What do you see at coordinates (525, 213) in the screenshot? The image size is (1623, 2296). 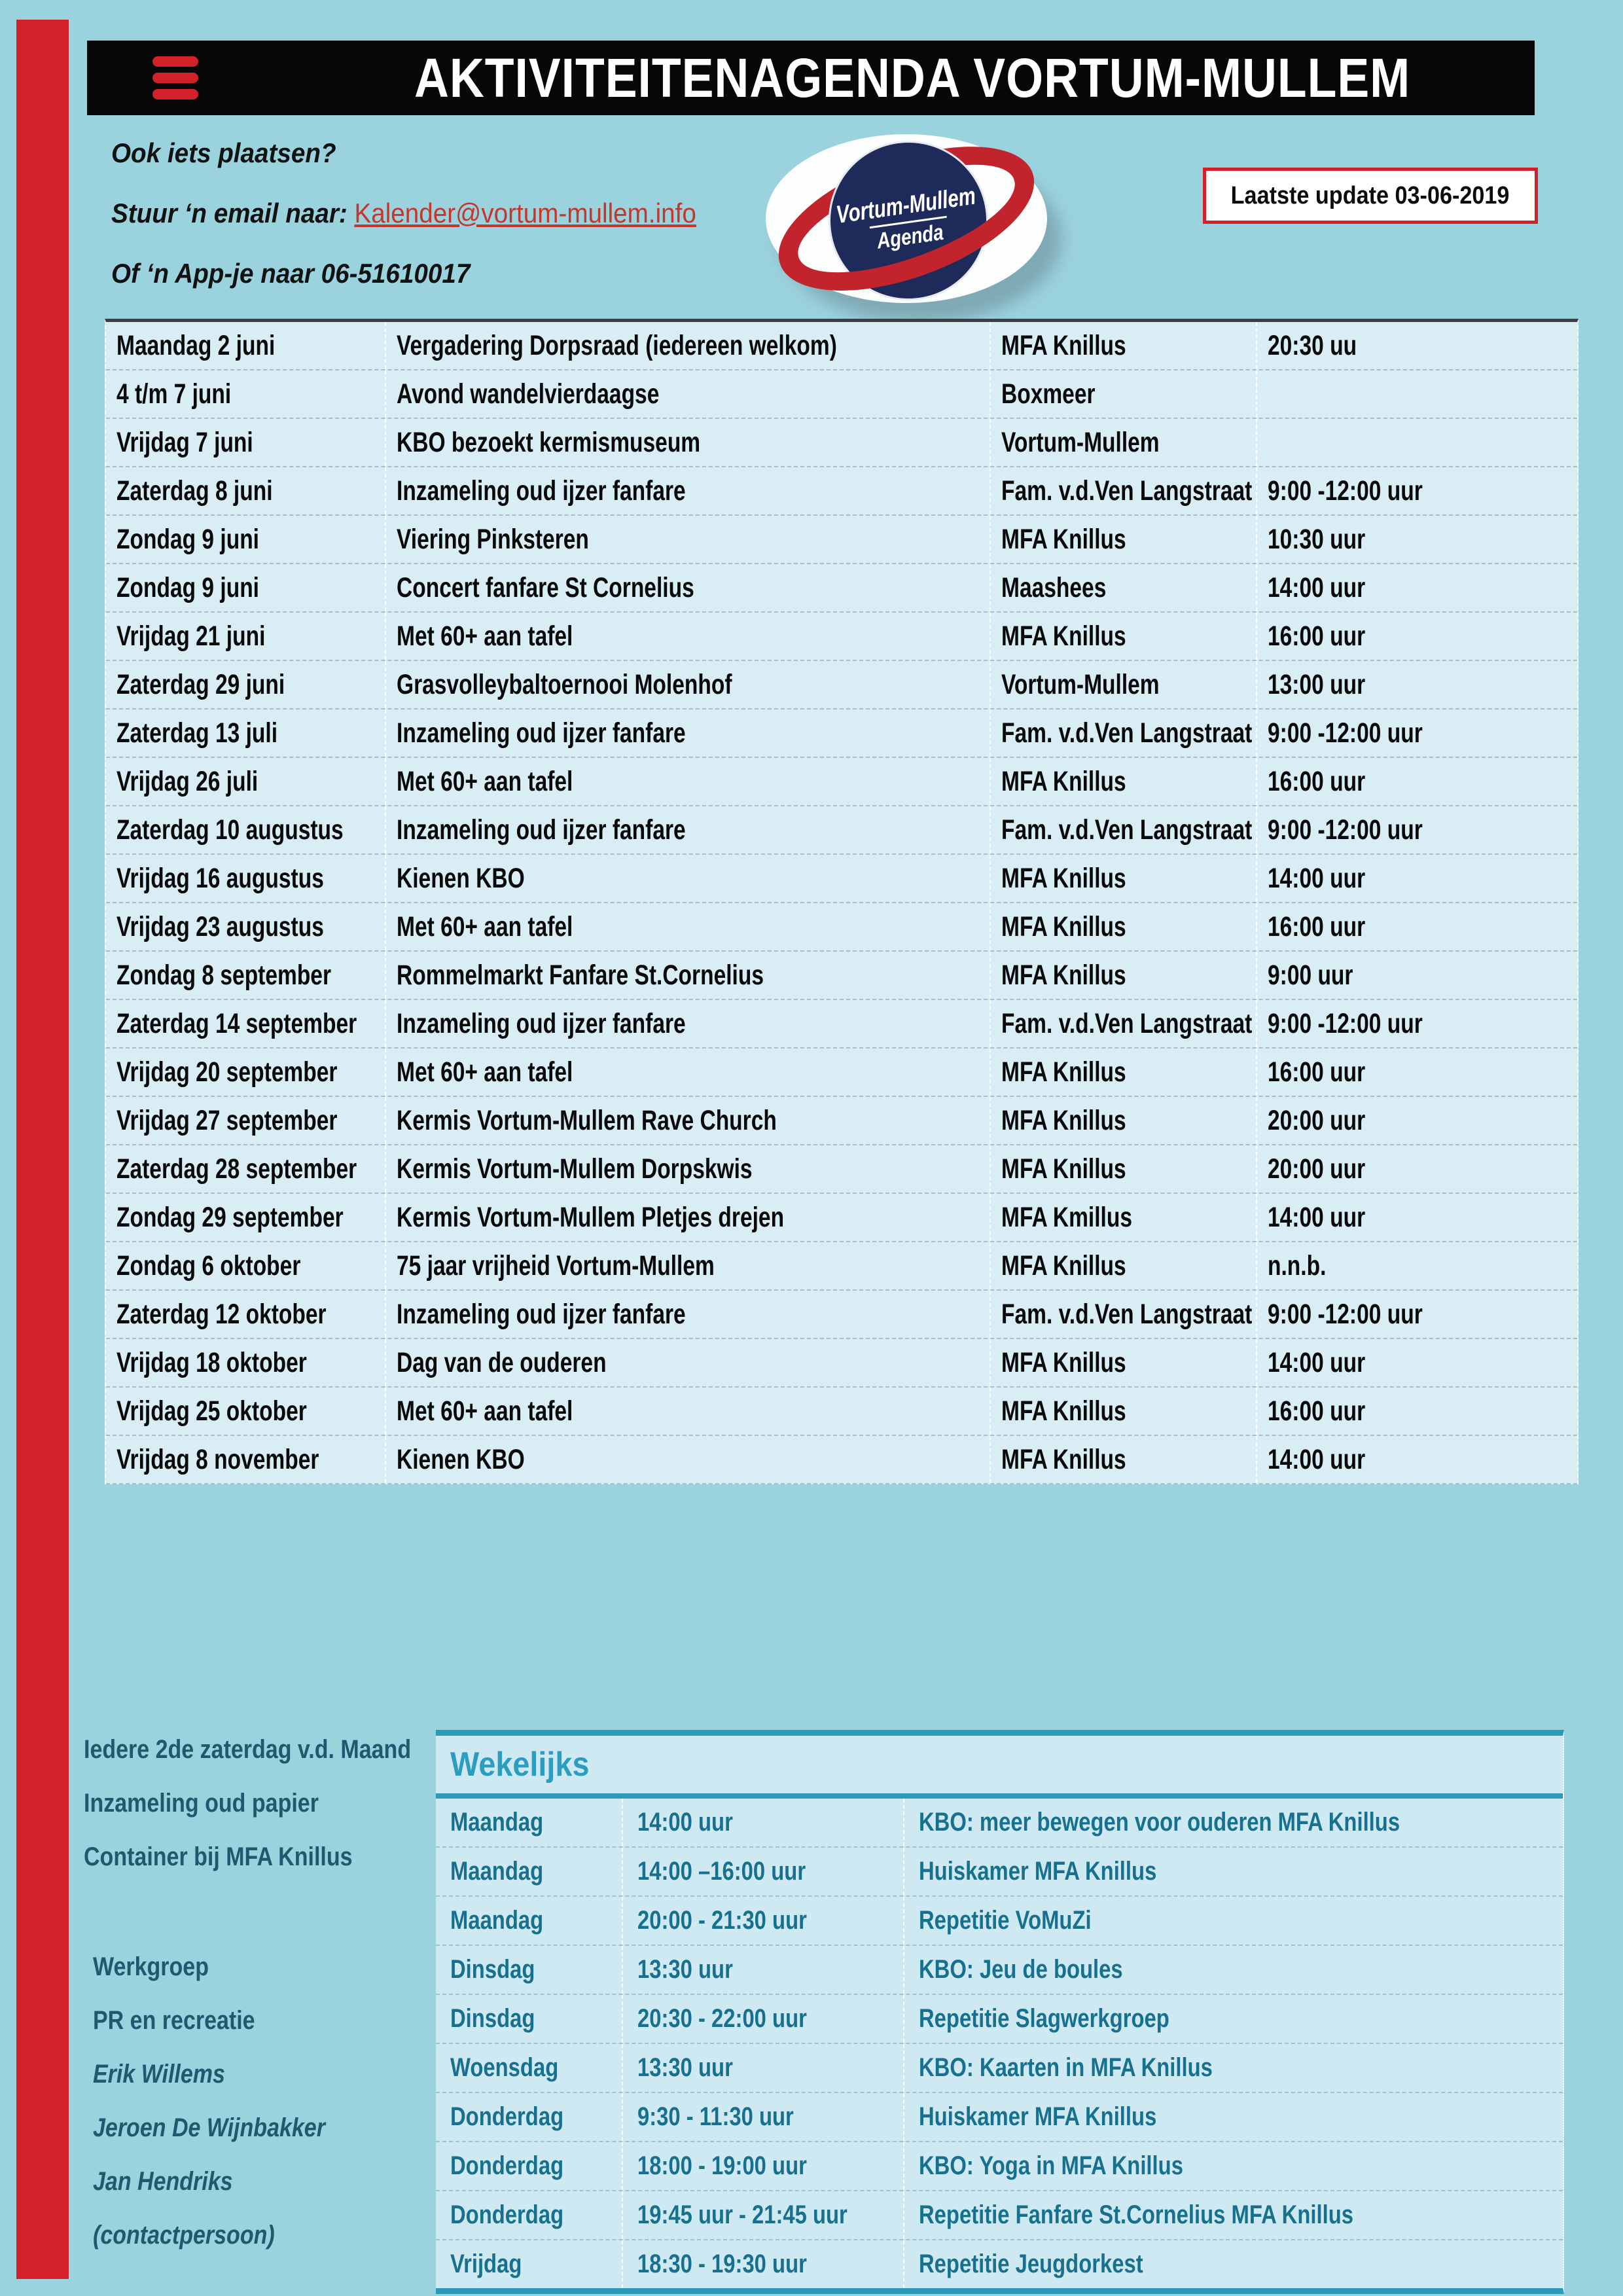 I see `email-link: Kalender@vortum-mullem.info` at bounding box center [525, 213].